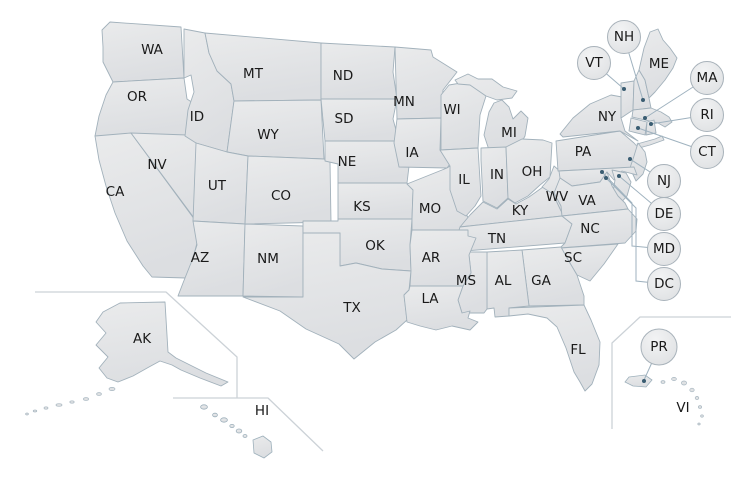 The width and height of the screenshot is (754, 502). I want to click on callout-bubble-dc, so click(664, 284).